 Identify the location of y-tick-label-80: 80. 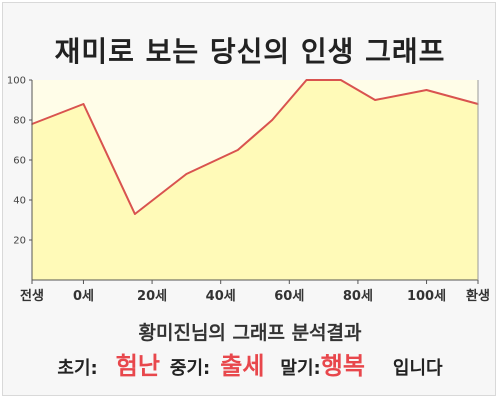
(19, 121).